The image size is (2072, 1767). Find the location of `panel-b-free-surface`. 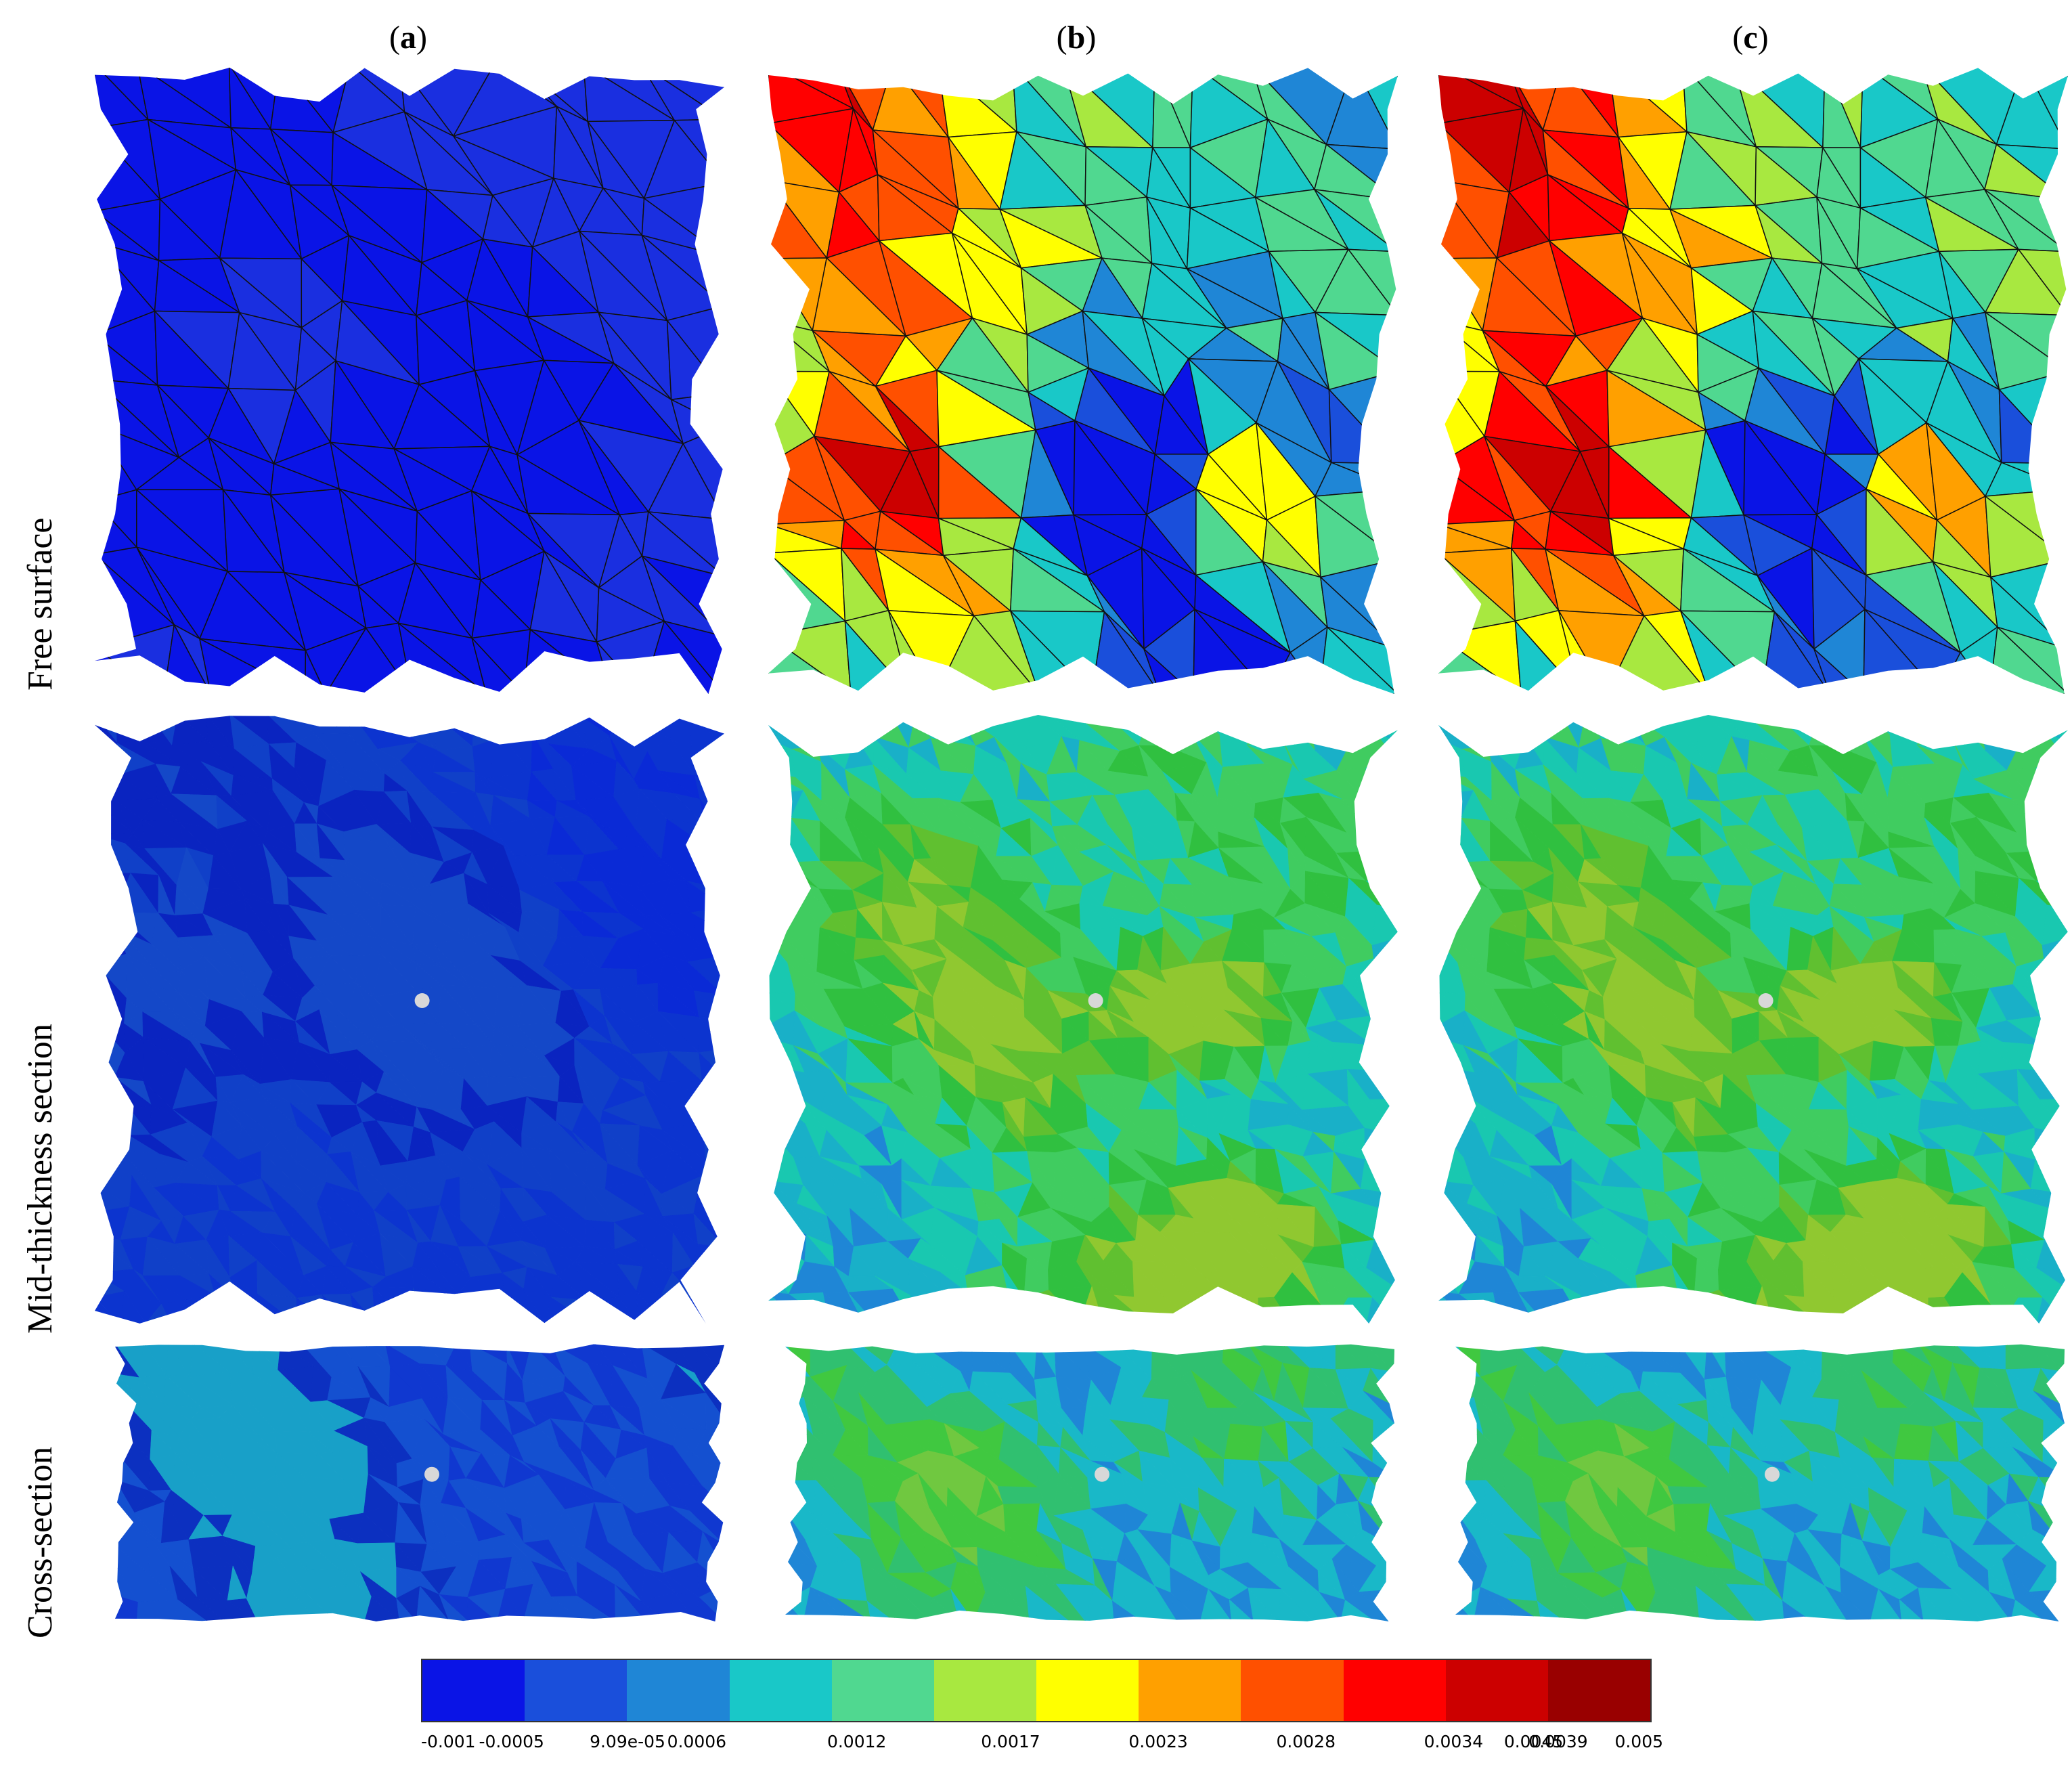

panel-b-free-surface is located at coordinates (1083, 379).